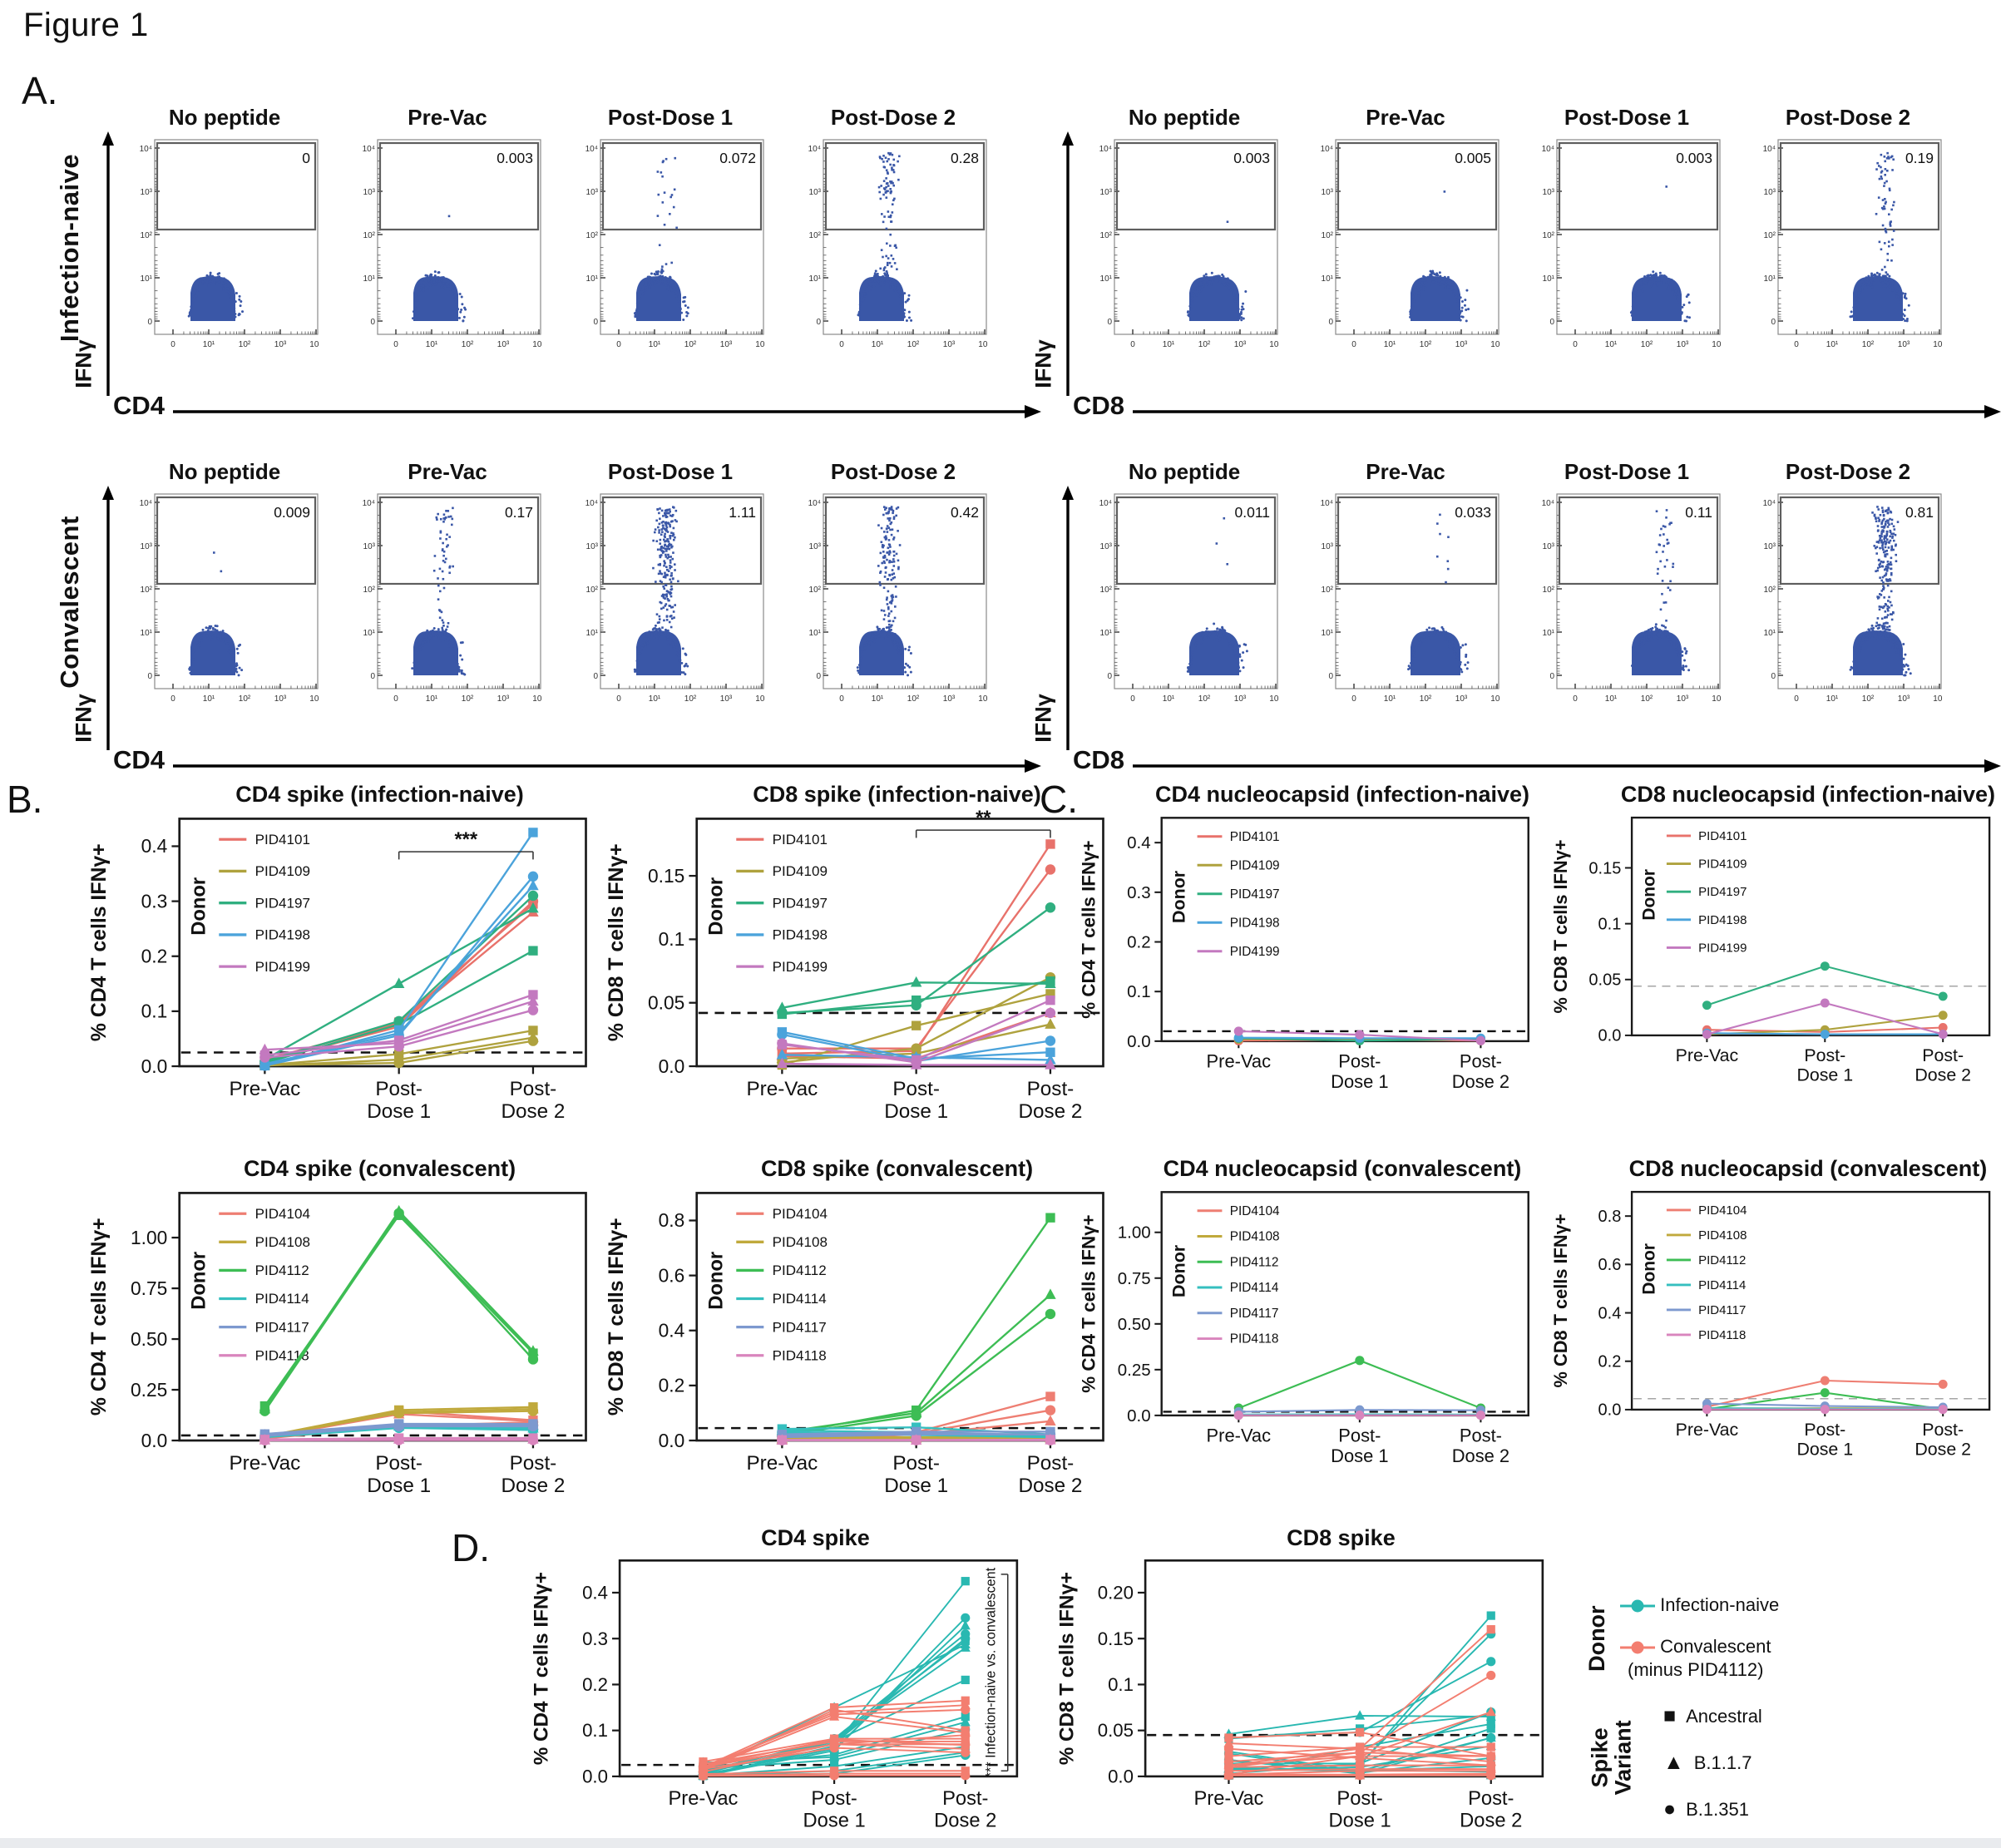  I want to click on chart-title-c2: CD8 nucleocapsid (infection-naive), so click(1807, 794).